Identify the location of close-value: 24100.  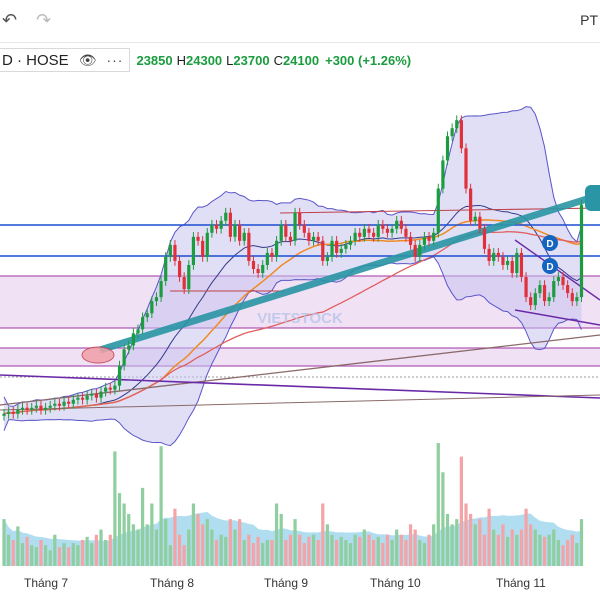
(301, 60).